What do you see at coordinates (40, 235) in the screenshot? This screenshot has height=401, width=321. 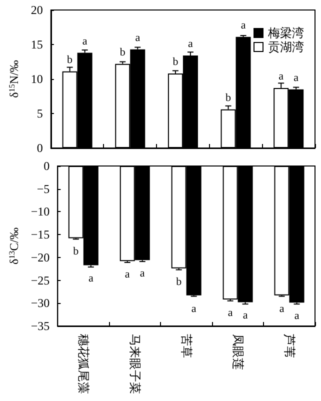 I see `y-tick-label: −15` at bounding box center [40, 235].